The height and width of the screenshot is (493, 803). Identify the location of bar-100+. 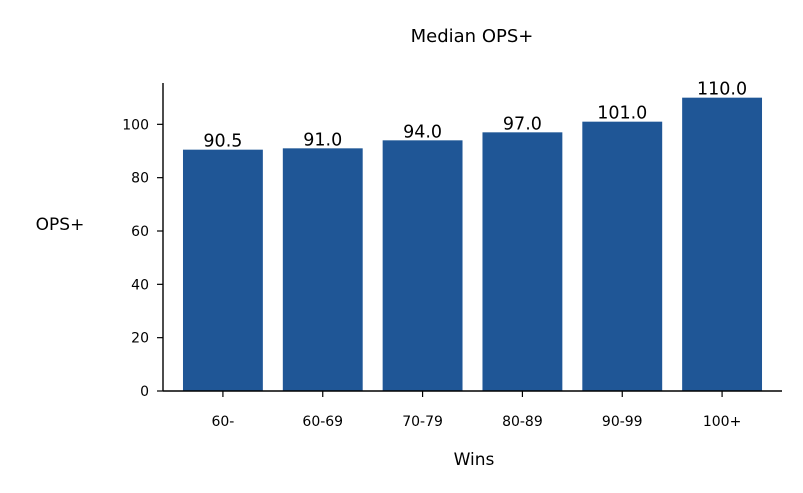
(722, 244).